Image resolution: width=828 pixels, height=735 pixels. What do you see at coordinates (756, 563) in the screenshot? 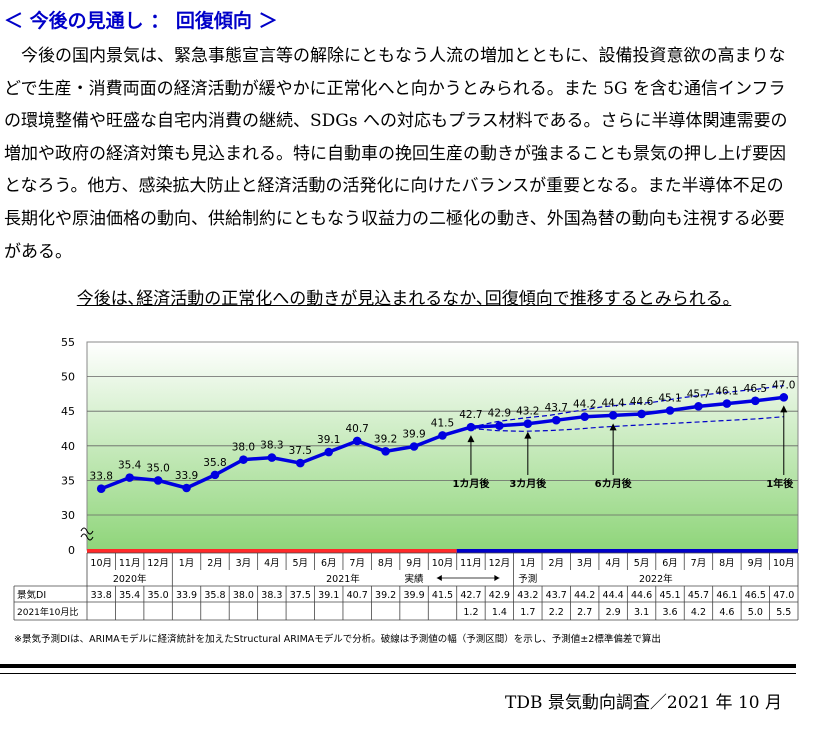
I see `month-label: 9月` at bounding box center [756, 563].